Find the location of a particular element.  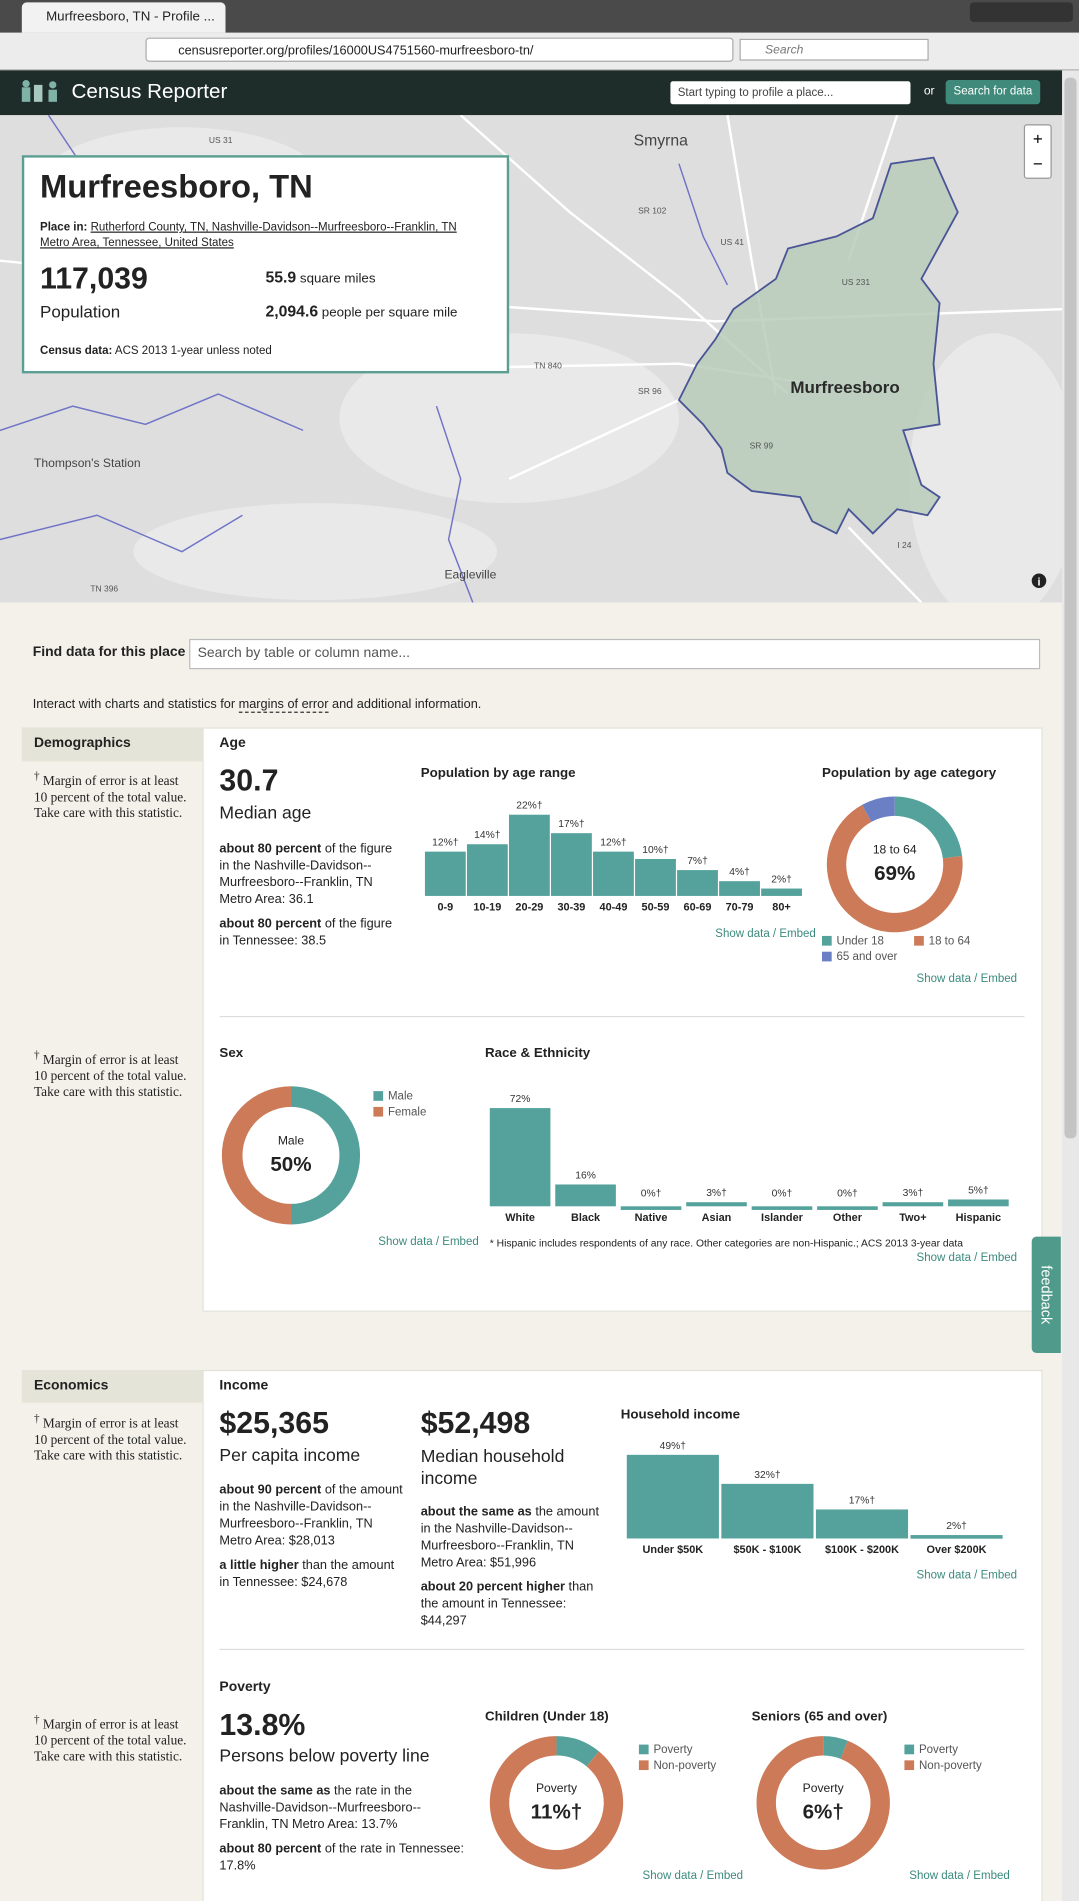

value-label: 10%† is located at coordinates (655, 850).